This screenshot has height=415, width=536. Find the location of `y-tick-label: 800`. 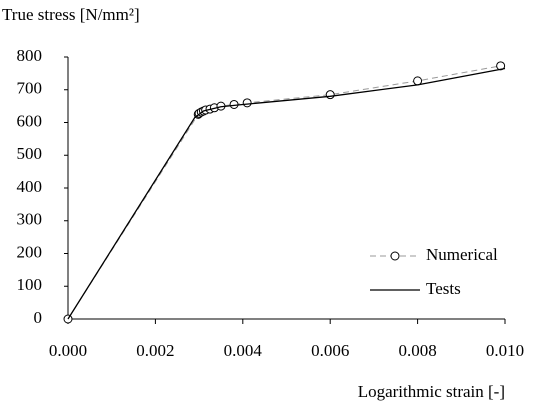

y-tick-label: 800 is located at coordinates (30, 55).